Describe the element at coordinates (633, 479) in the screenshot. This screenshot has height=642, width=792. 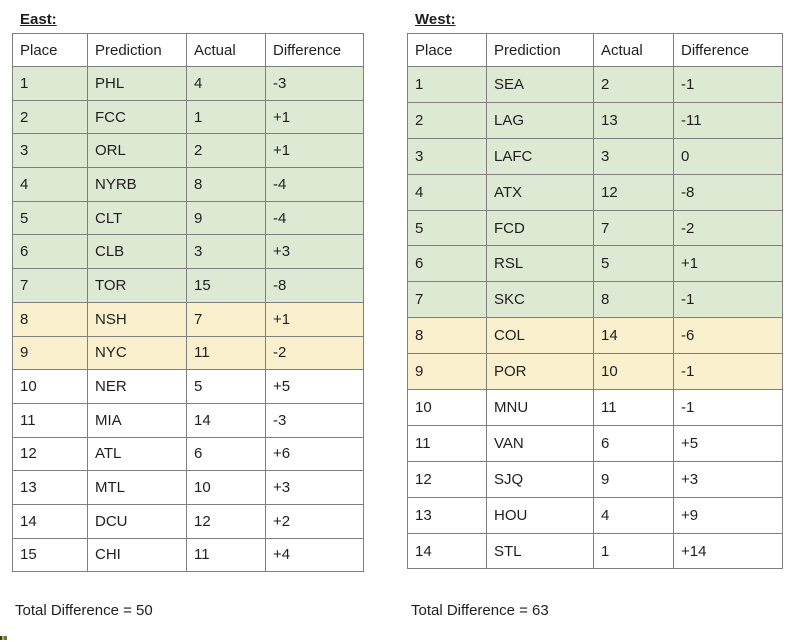
I see `cell-actual: 9` at that location.